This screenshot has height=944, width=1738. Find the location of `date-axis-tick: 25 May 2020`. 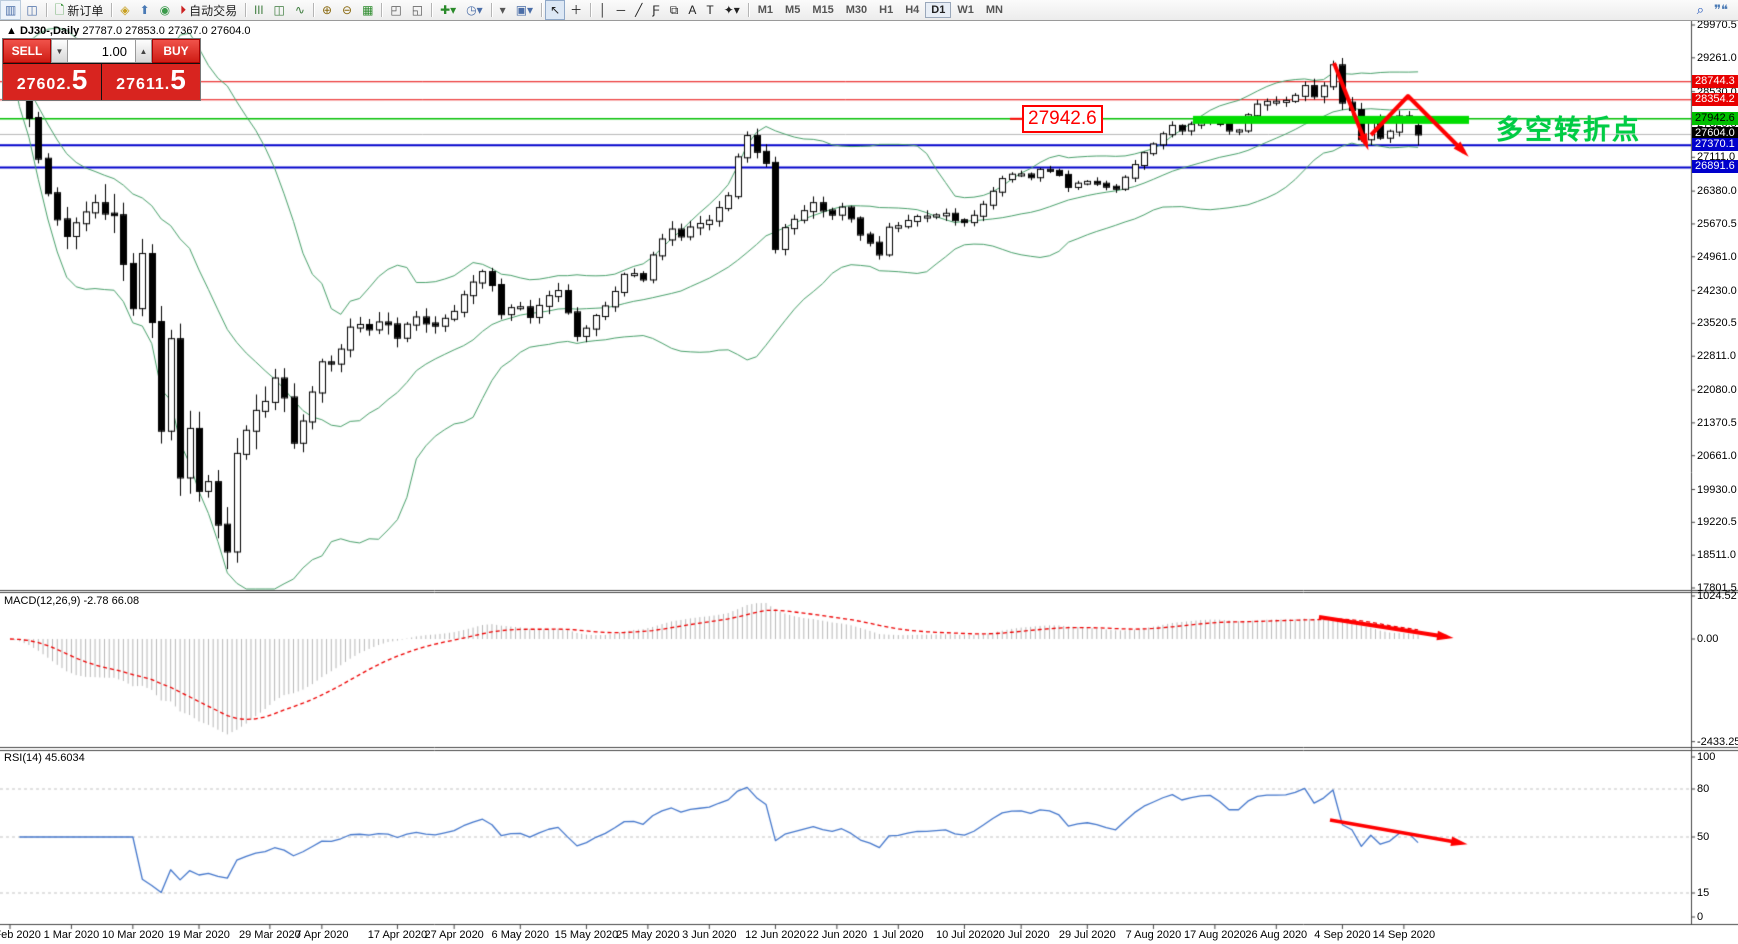

date-axis-tick: 25 May 2020 is located at coordinates (648, 935).